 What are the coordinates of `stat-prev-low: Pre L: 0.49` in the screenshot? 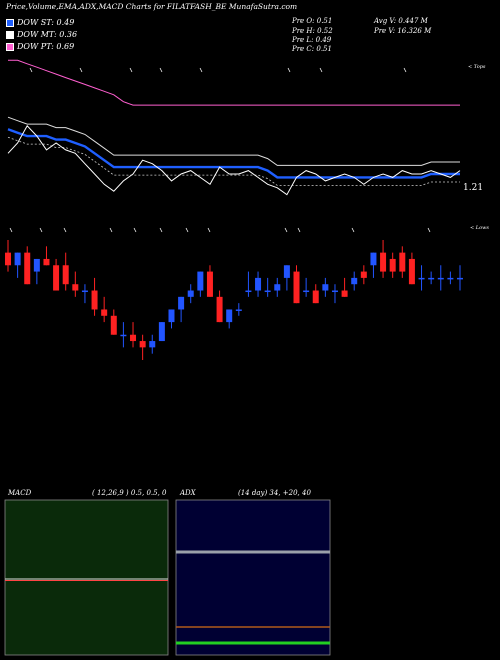 It's located at (312, 40).